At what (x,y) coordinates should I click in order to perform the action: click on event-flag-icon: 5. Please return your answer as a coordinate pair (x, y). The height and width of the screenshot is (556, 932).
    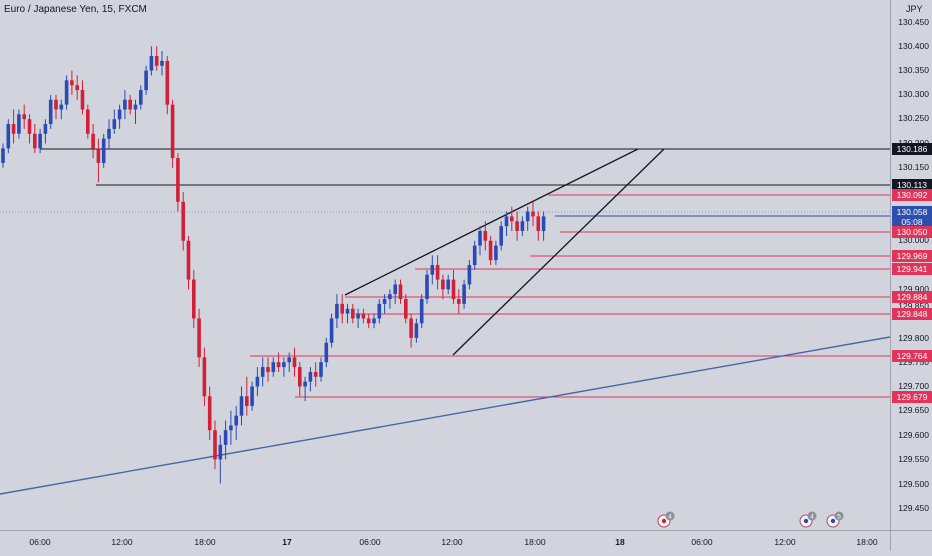
    Looking at the image, I should click on (835, 519).